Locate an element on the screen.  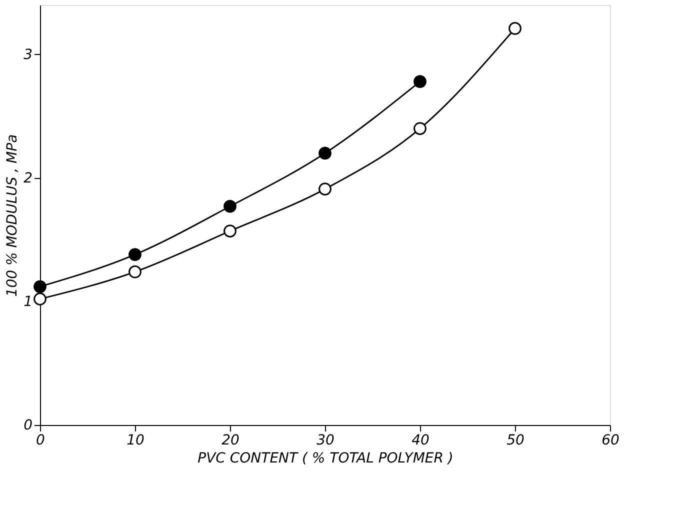
y-axis-title: 100 % MODULUS , MPa is located at coordinates (12, 215).